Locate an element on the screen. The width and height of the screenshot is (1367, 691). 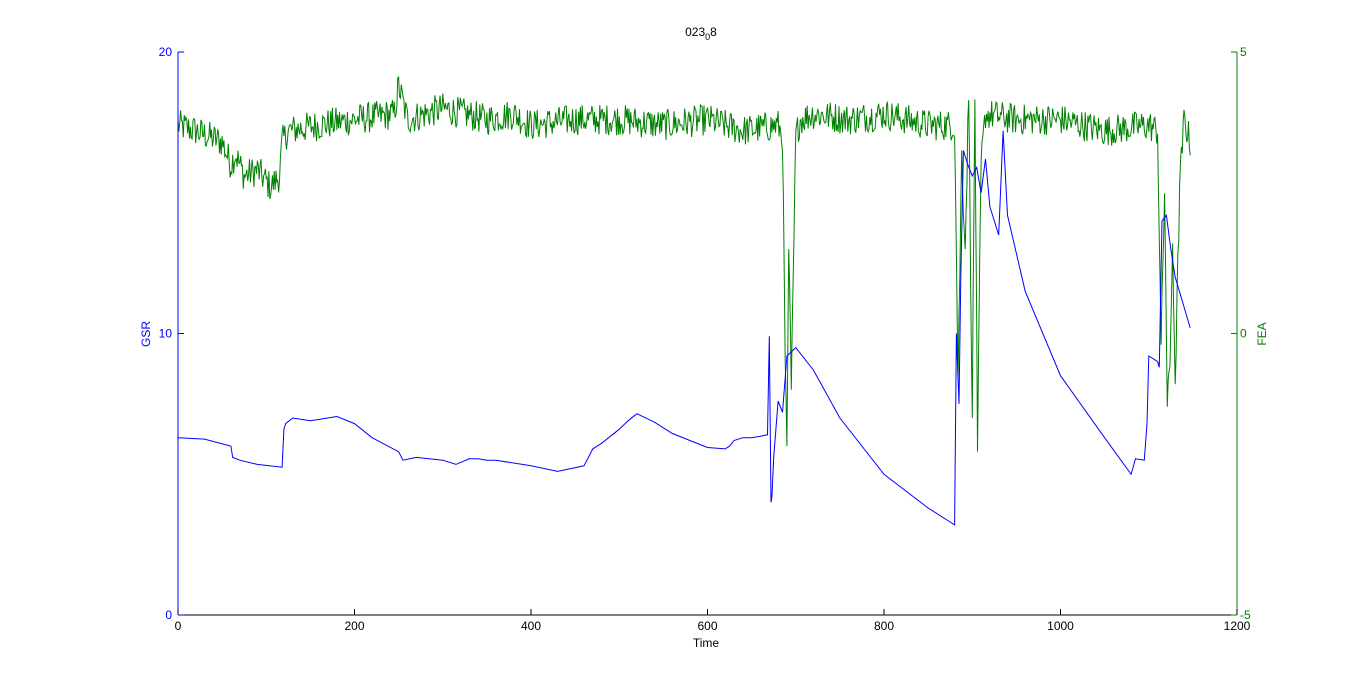
left-y-axis-label: GSR is located at coordinates (146, 334).